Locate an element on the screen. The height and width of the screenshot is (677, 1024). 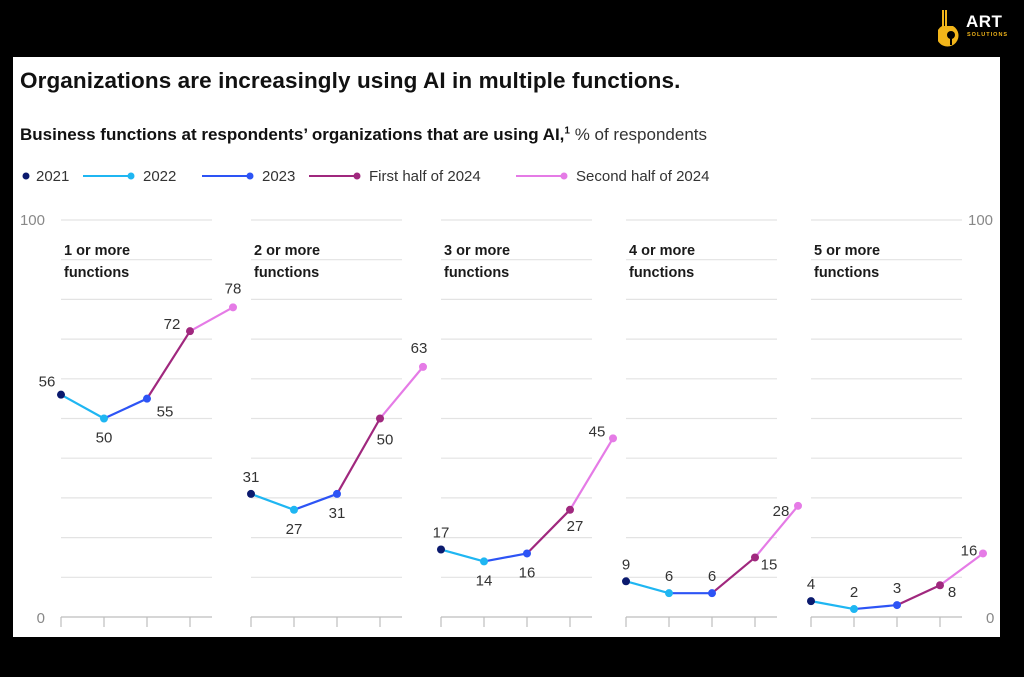
panel-label-line1: 4 or more is located at coordinates (662, 251).